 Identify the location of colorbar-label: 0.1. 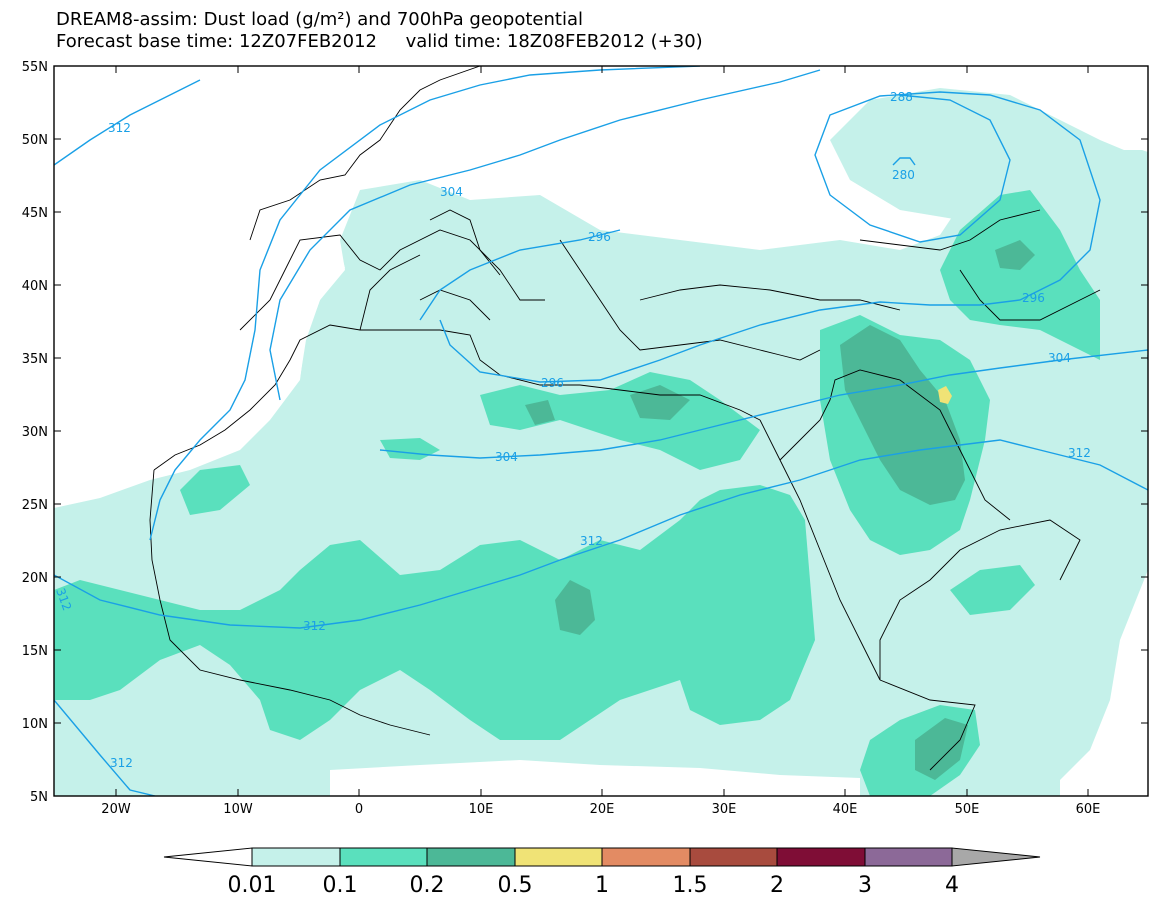
(340, 885).